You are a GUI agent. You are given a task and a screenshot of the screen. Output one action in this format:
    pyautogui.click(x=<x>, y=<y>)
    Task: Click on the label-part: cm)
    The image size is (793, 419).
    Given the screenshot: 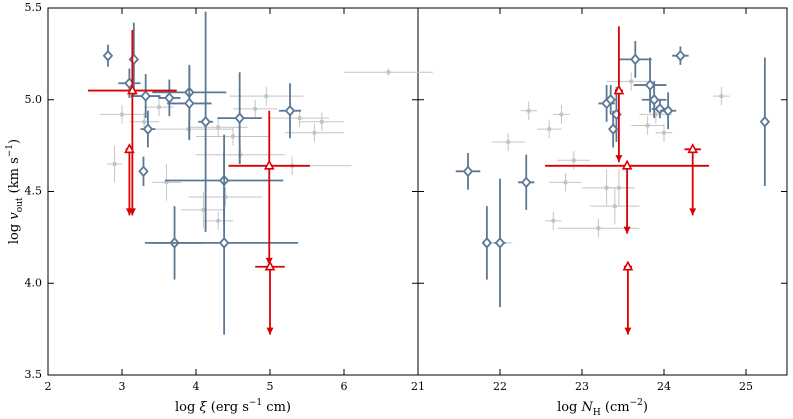 What is the action you would take?
    pyautogui.click(x=276, y=407)
    